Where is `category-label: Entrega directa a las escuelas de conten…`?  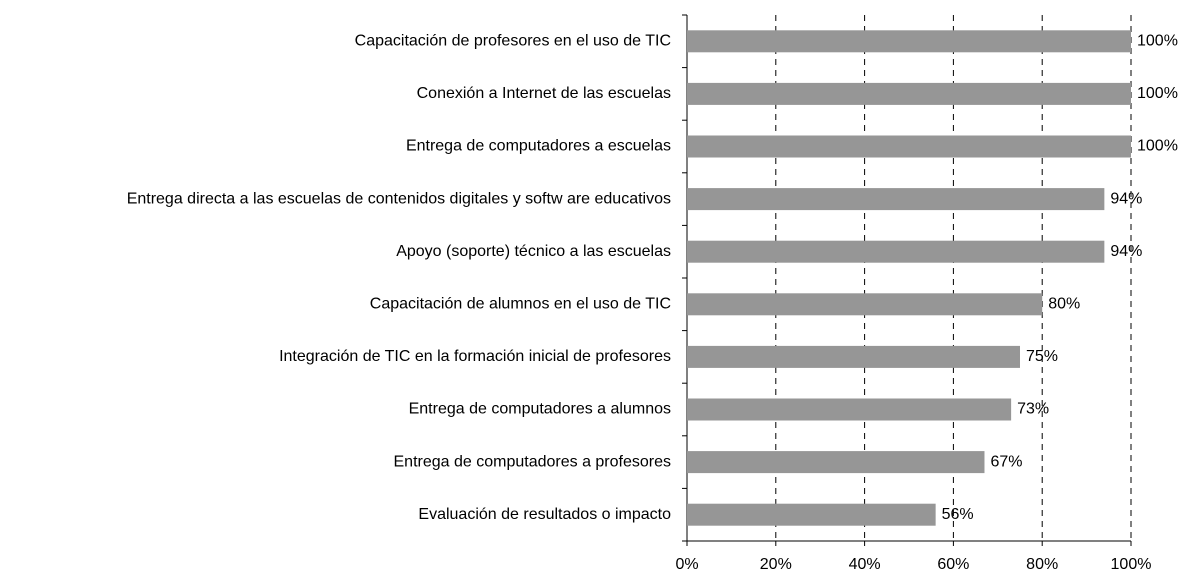
category-label: Entrega directa a las escuelas de conten… is located at coordinates (399, 198).